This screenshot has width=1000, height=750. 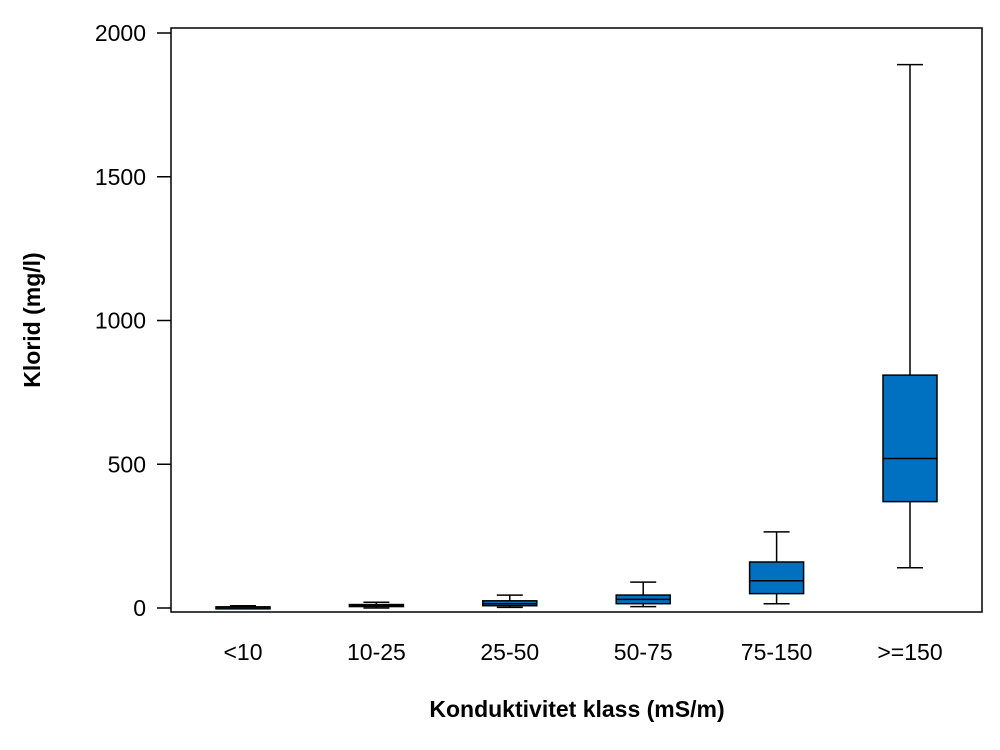 I want to click on x-tick-label: >=150, so click(x=909, y=652).